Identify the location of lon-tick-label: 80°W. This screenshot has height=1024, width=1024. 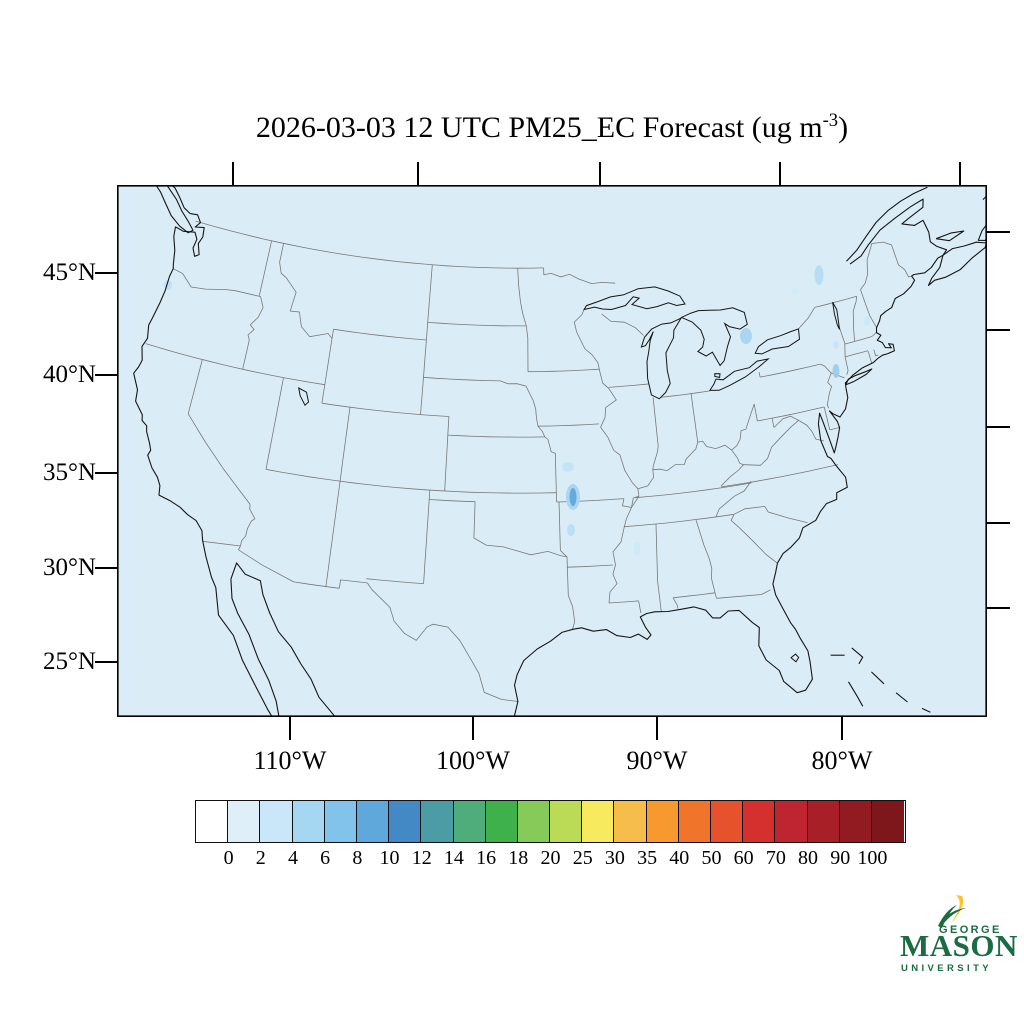
(842, 760).